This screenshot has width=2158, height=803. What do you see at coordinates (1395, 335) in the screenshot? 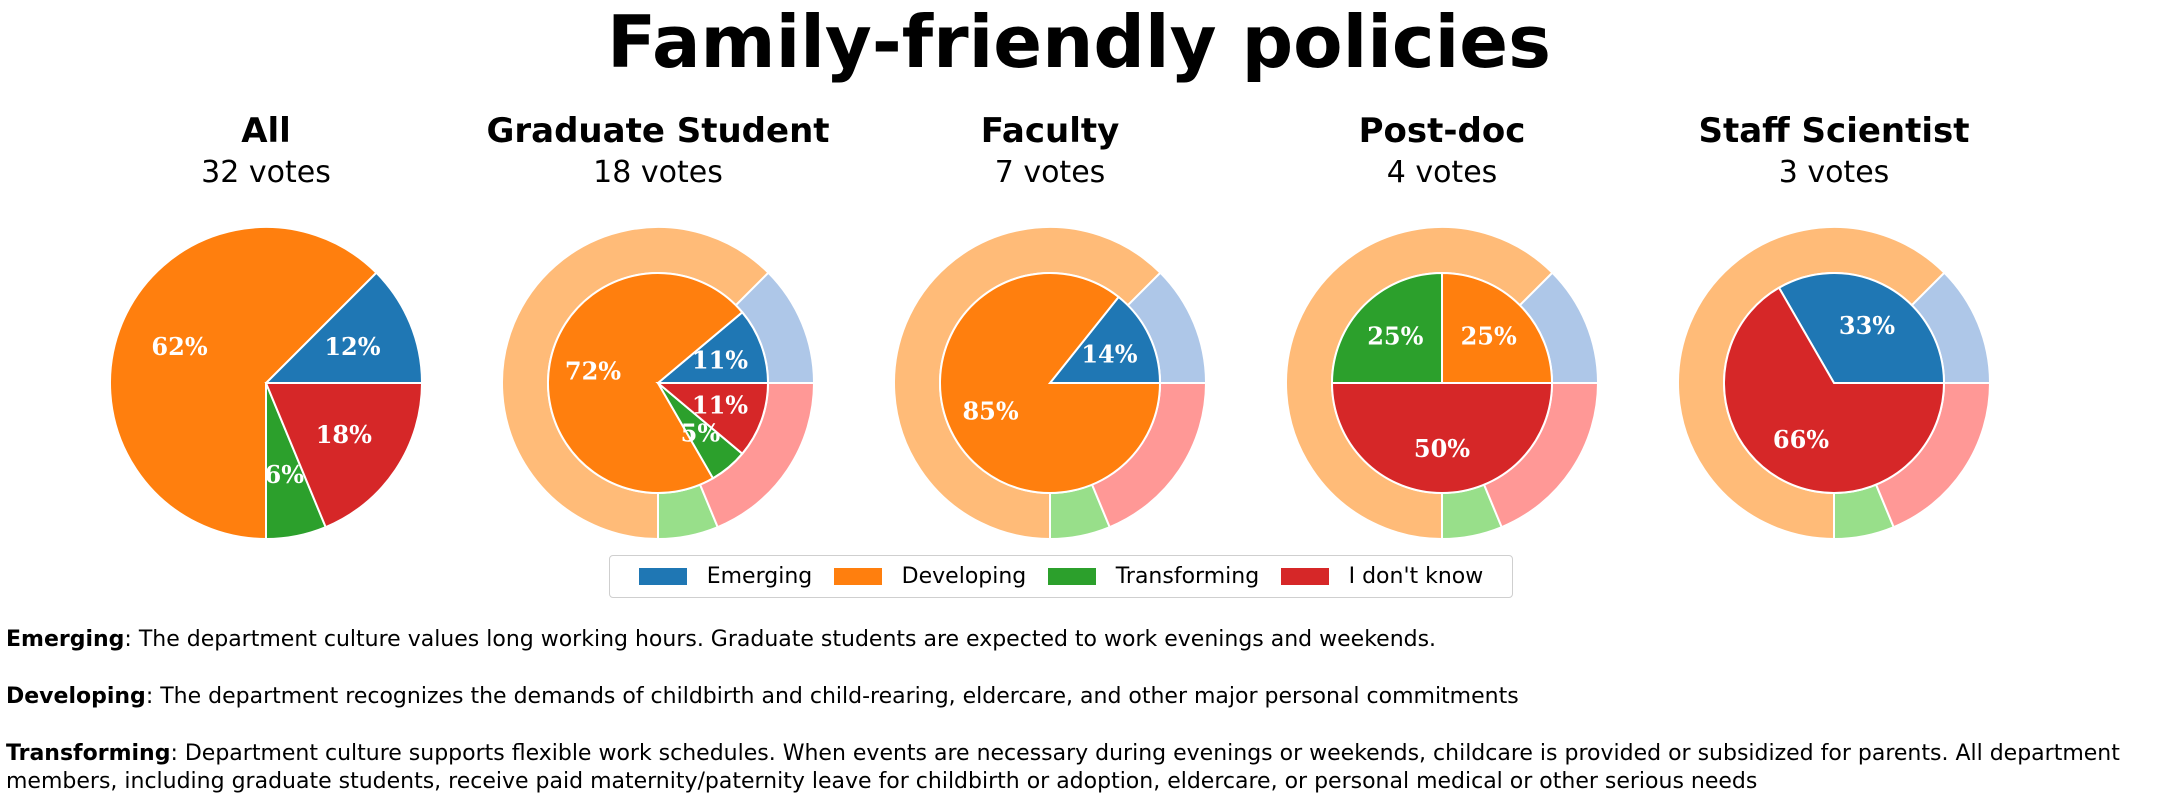
I see `slice-label-transforming: 25%` at bounding box center [1395, 335].